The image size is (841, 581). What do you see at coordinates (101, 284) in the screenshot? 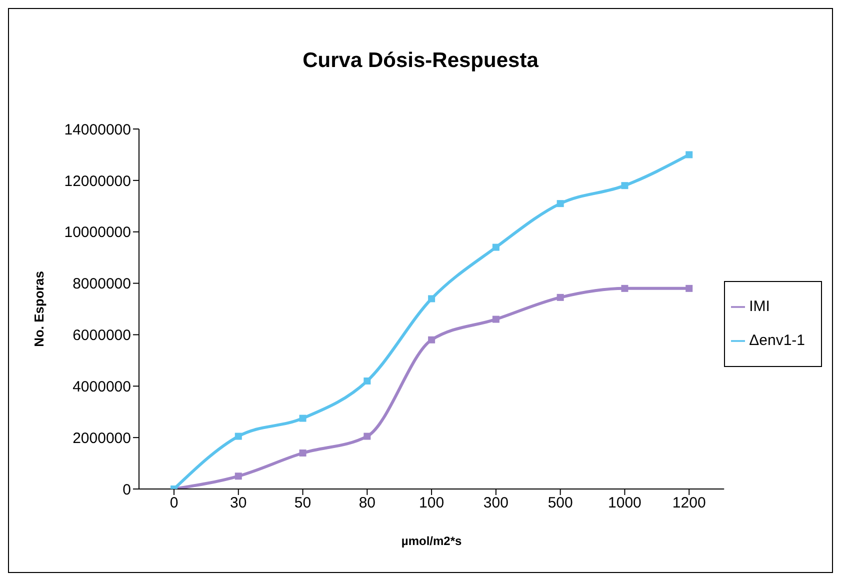
I see `y-tick-label: 8000000` at bounding box center [101, 284].